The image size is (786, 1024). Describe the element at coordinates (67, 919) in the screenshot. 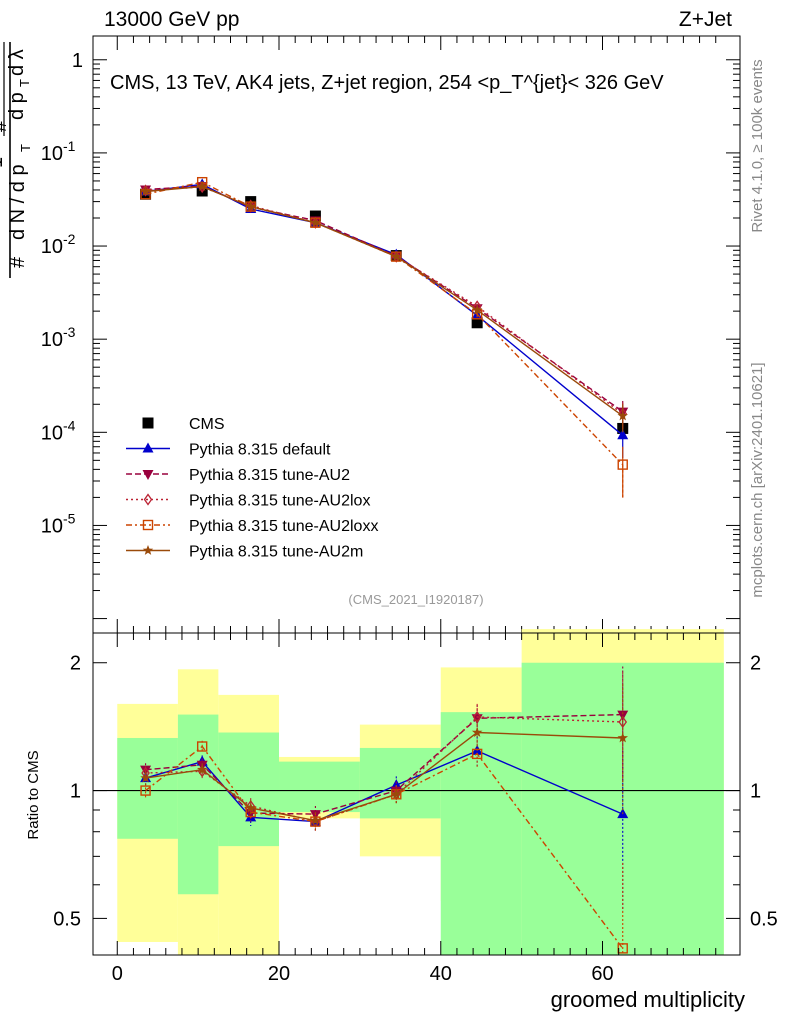

I see `ratio-y-tick-label-left: 0.5` at that location.